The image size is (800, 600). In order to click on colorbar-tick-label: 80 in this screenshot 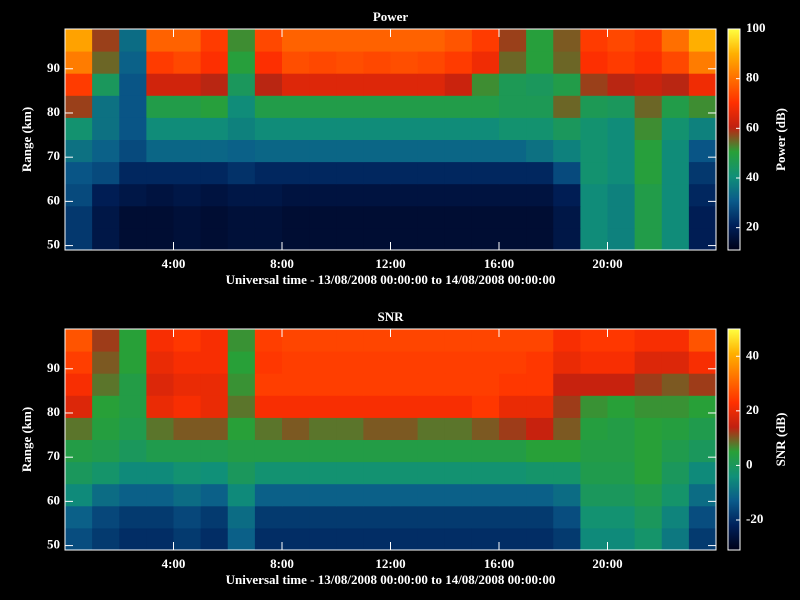, I will do `click(752, 77)`.